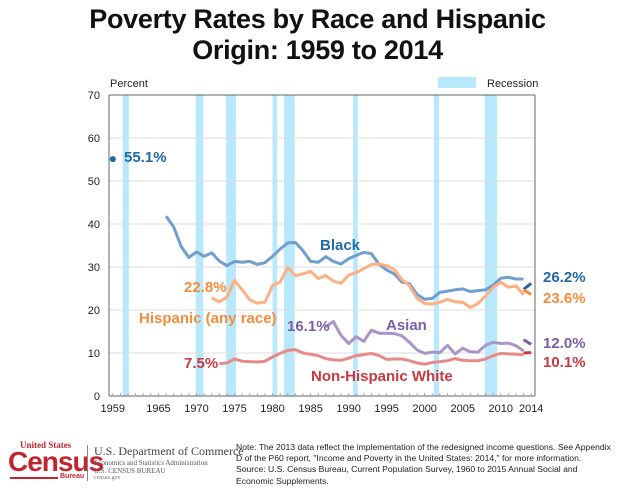  I want to click on x-tick-label: 1959, so click(113, 409).